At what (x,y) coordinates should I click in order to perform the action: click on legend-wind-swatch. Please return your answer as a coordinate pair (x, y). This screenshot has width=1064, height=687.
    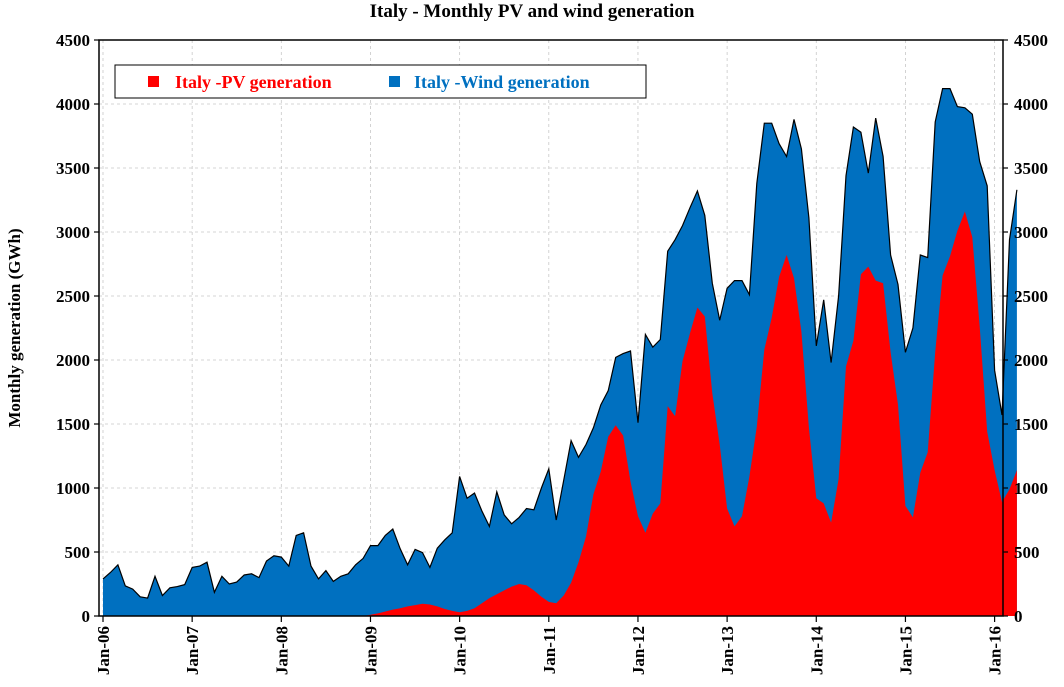
    Looking at the image, I should click on (394, 81).